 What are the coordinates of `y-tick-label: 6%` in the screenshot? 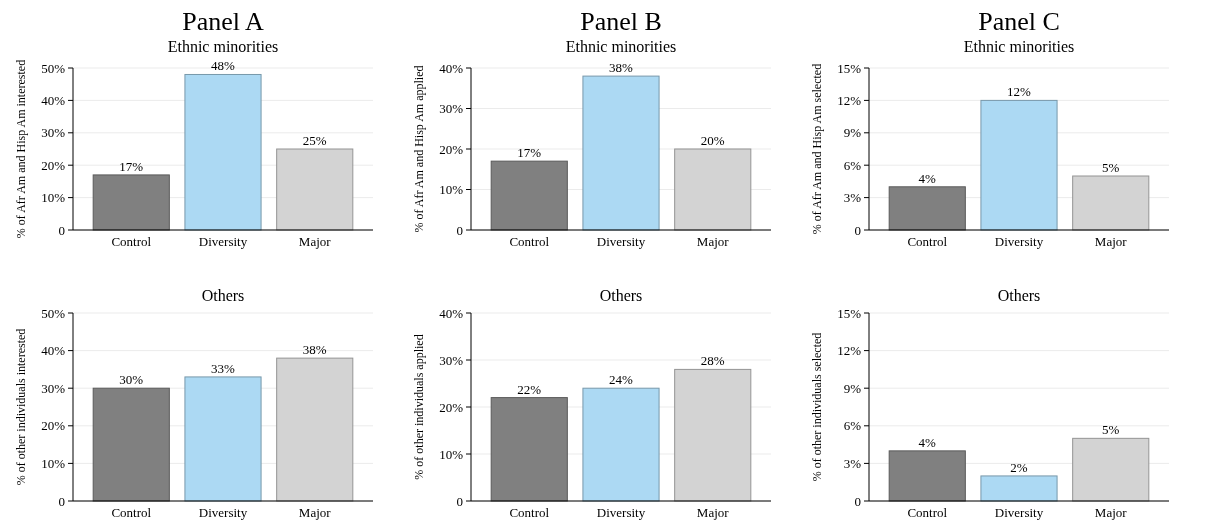 It's located at (852, 426).